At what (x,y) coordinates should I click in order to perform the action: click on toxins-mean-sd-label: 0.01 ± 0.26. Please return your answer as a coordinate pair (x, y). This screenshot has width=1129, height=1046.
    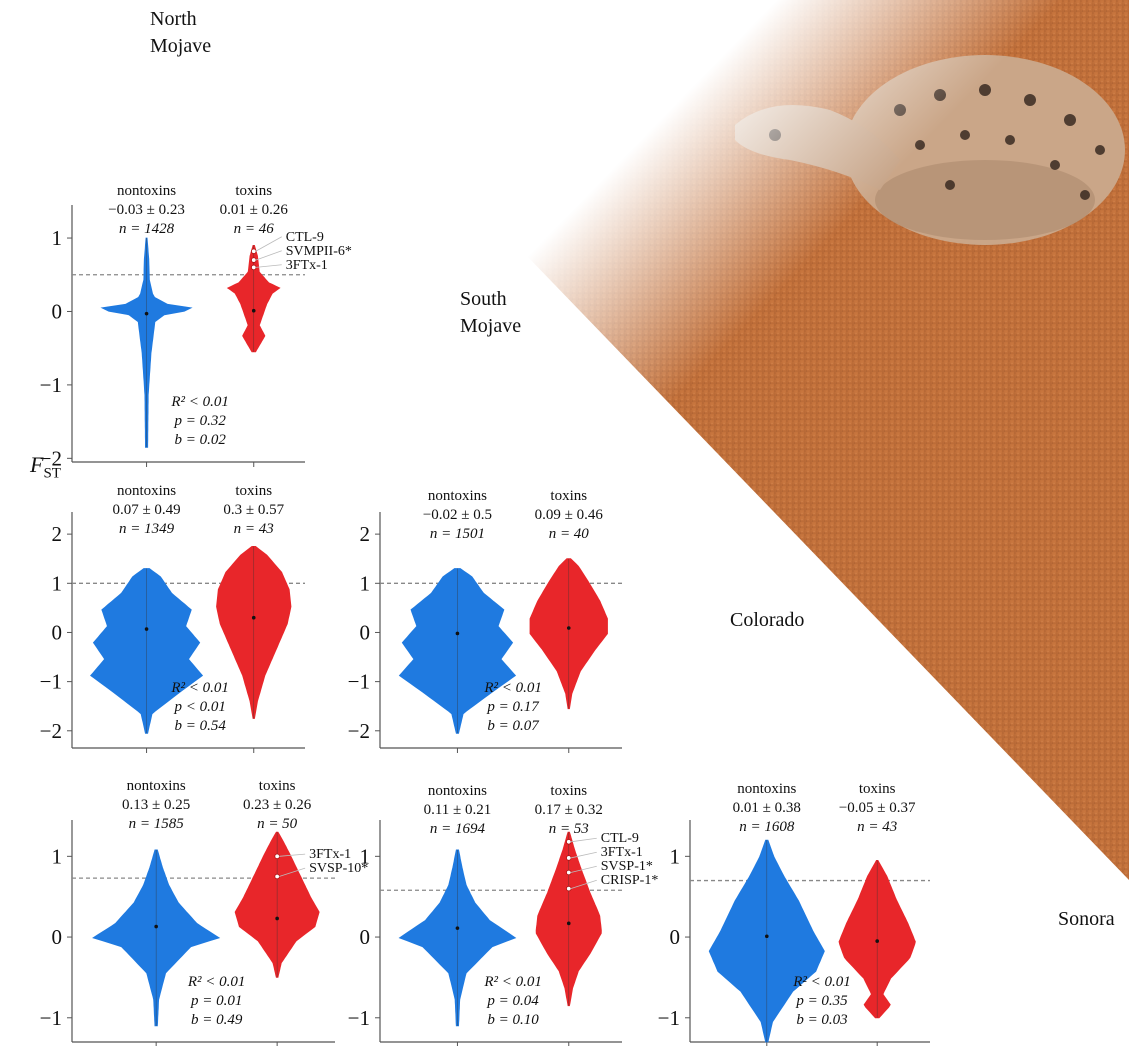
    Looking at the image, I should click on (254, 210).